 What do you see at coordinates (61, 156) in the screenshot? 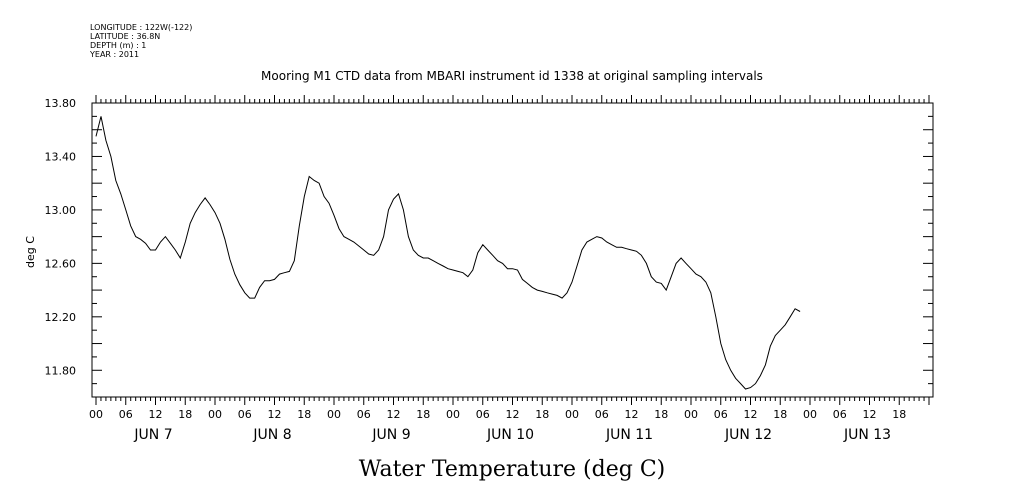
I see `y-tick-label: 13.40` at bounding box center [61, 156].